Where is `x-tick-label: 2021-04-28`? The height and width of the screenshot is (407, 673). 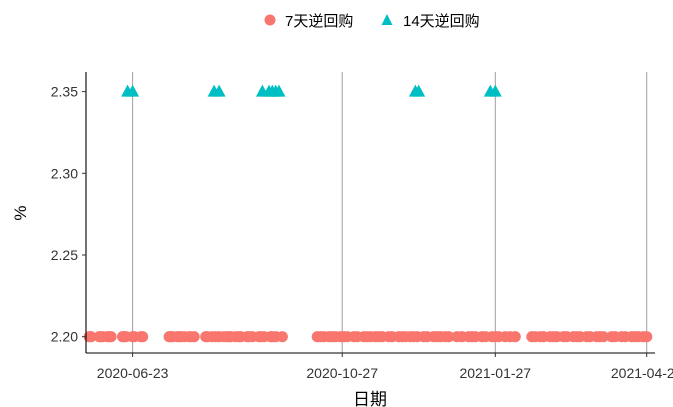 x-tick-label: 2021-04-28 is located at coordinates (642, 373).